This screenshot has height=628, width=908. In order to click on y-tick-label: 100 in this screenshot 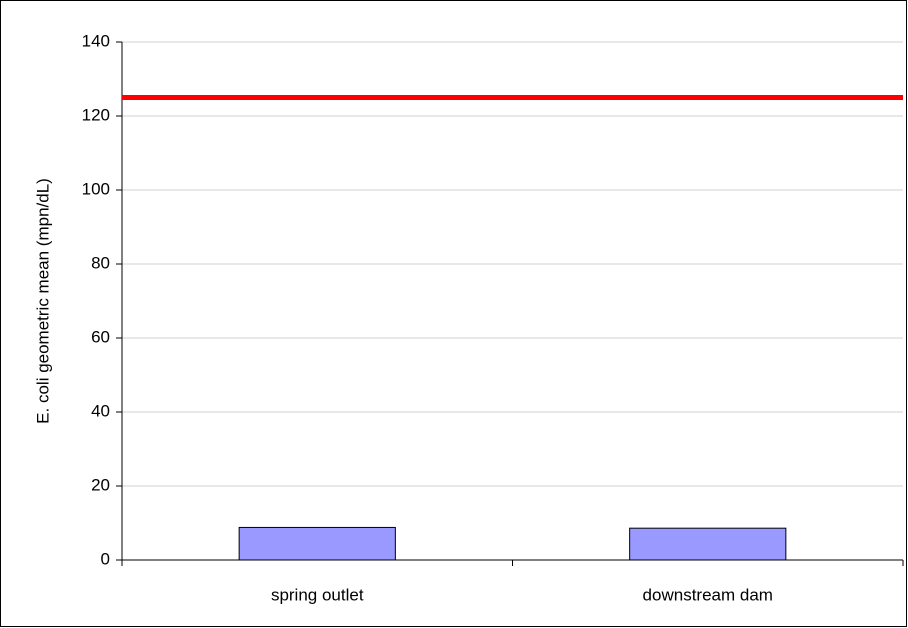, I will do `click(96, 188)`.